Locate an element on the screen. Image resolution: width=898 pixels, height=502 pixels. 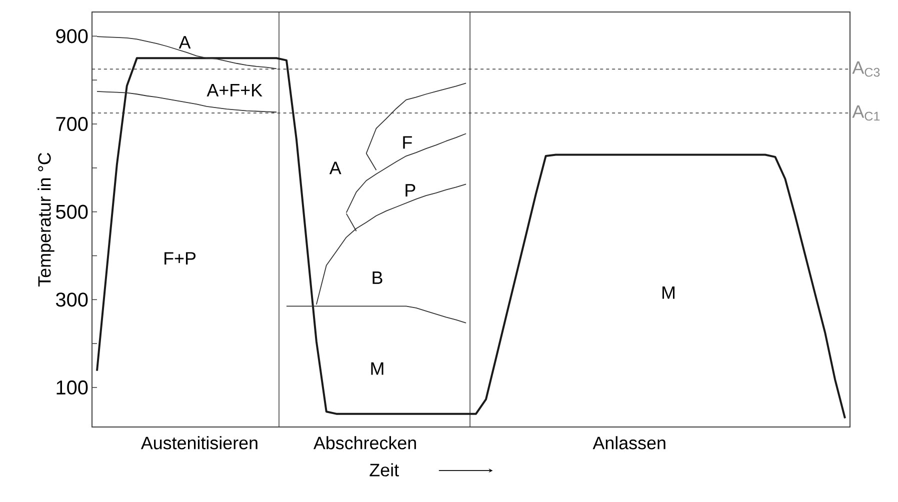
y-tick-label: 500 is located at coordinates (72, 211).